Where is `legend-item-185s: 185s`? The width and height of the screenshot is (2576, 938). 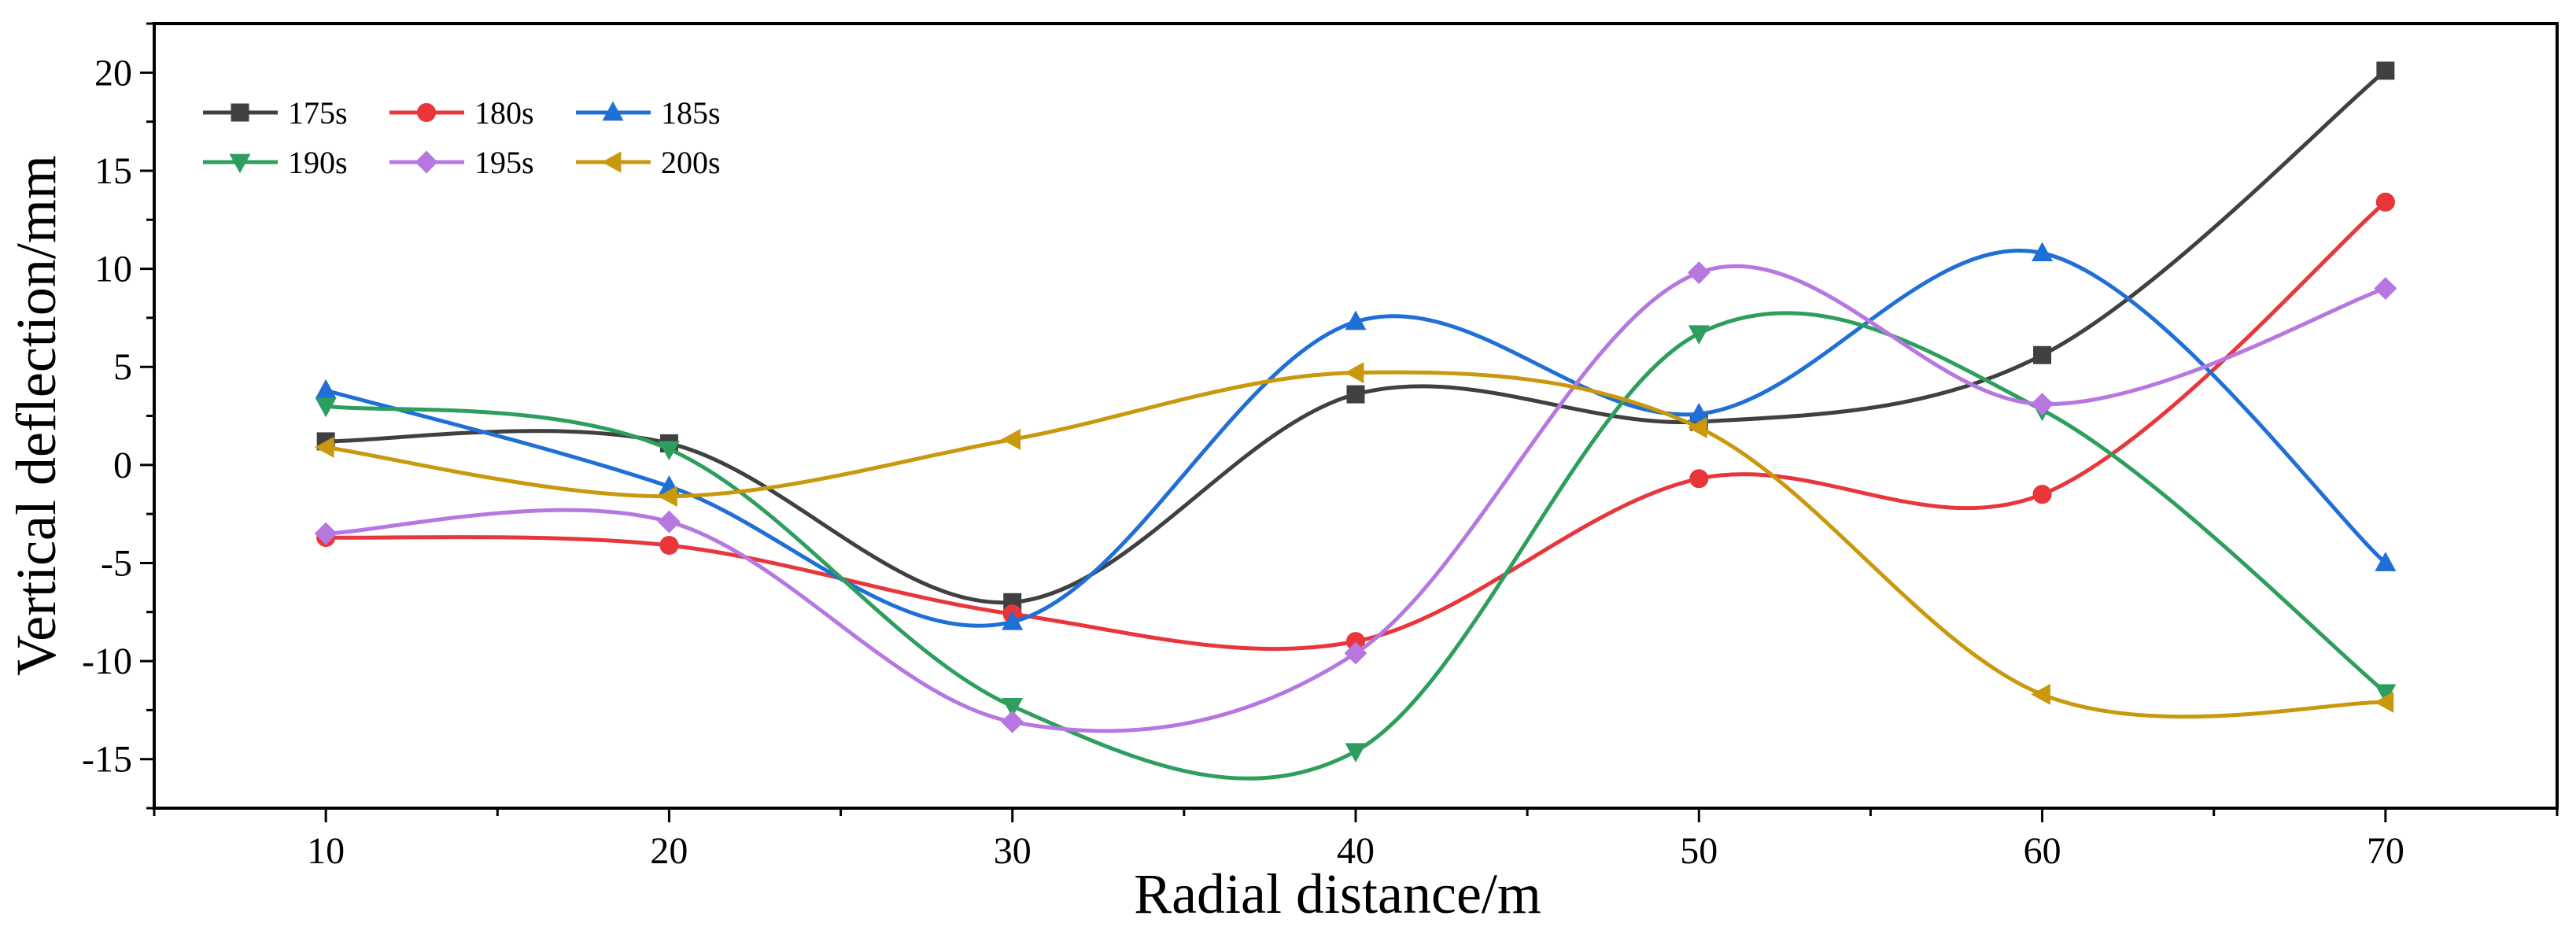 legend-item-185s: 185s is located at coordinates (648, 113).